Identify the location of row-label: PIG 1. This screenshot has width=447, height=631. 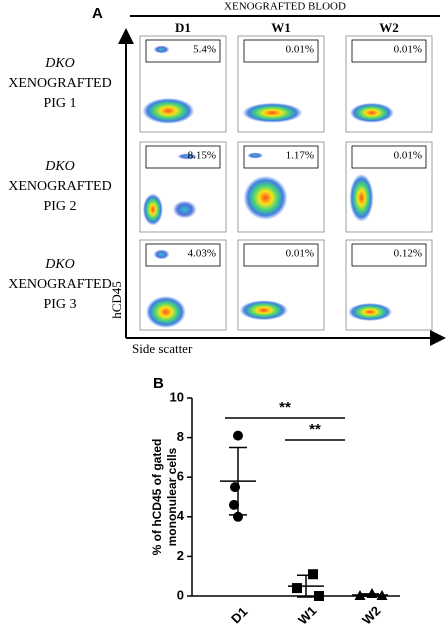
(59, 103).